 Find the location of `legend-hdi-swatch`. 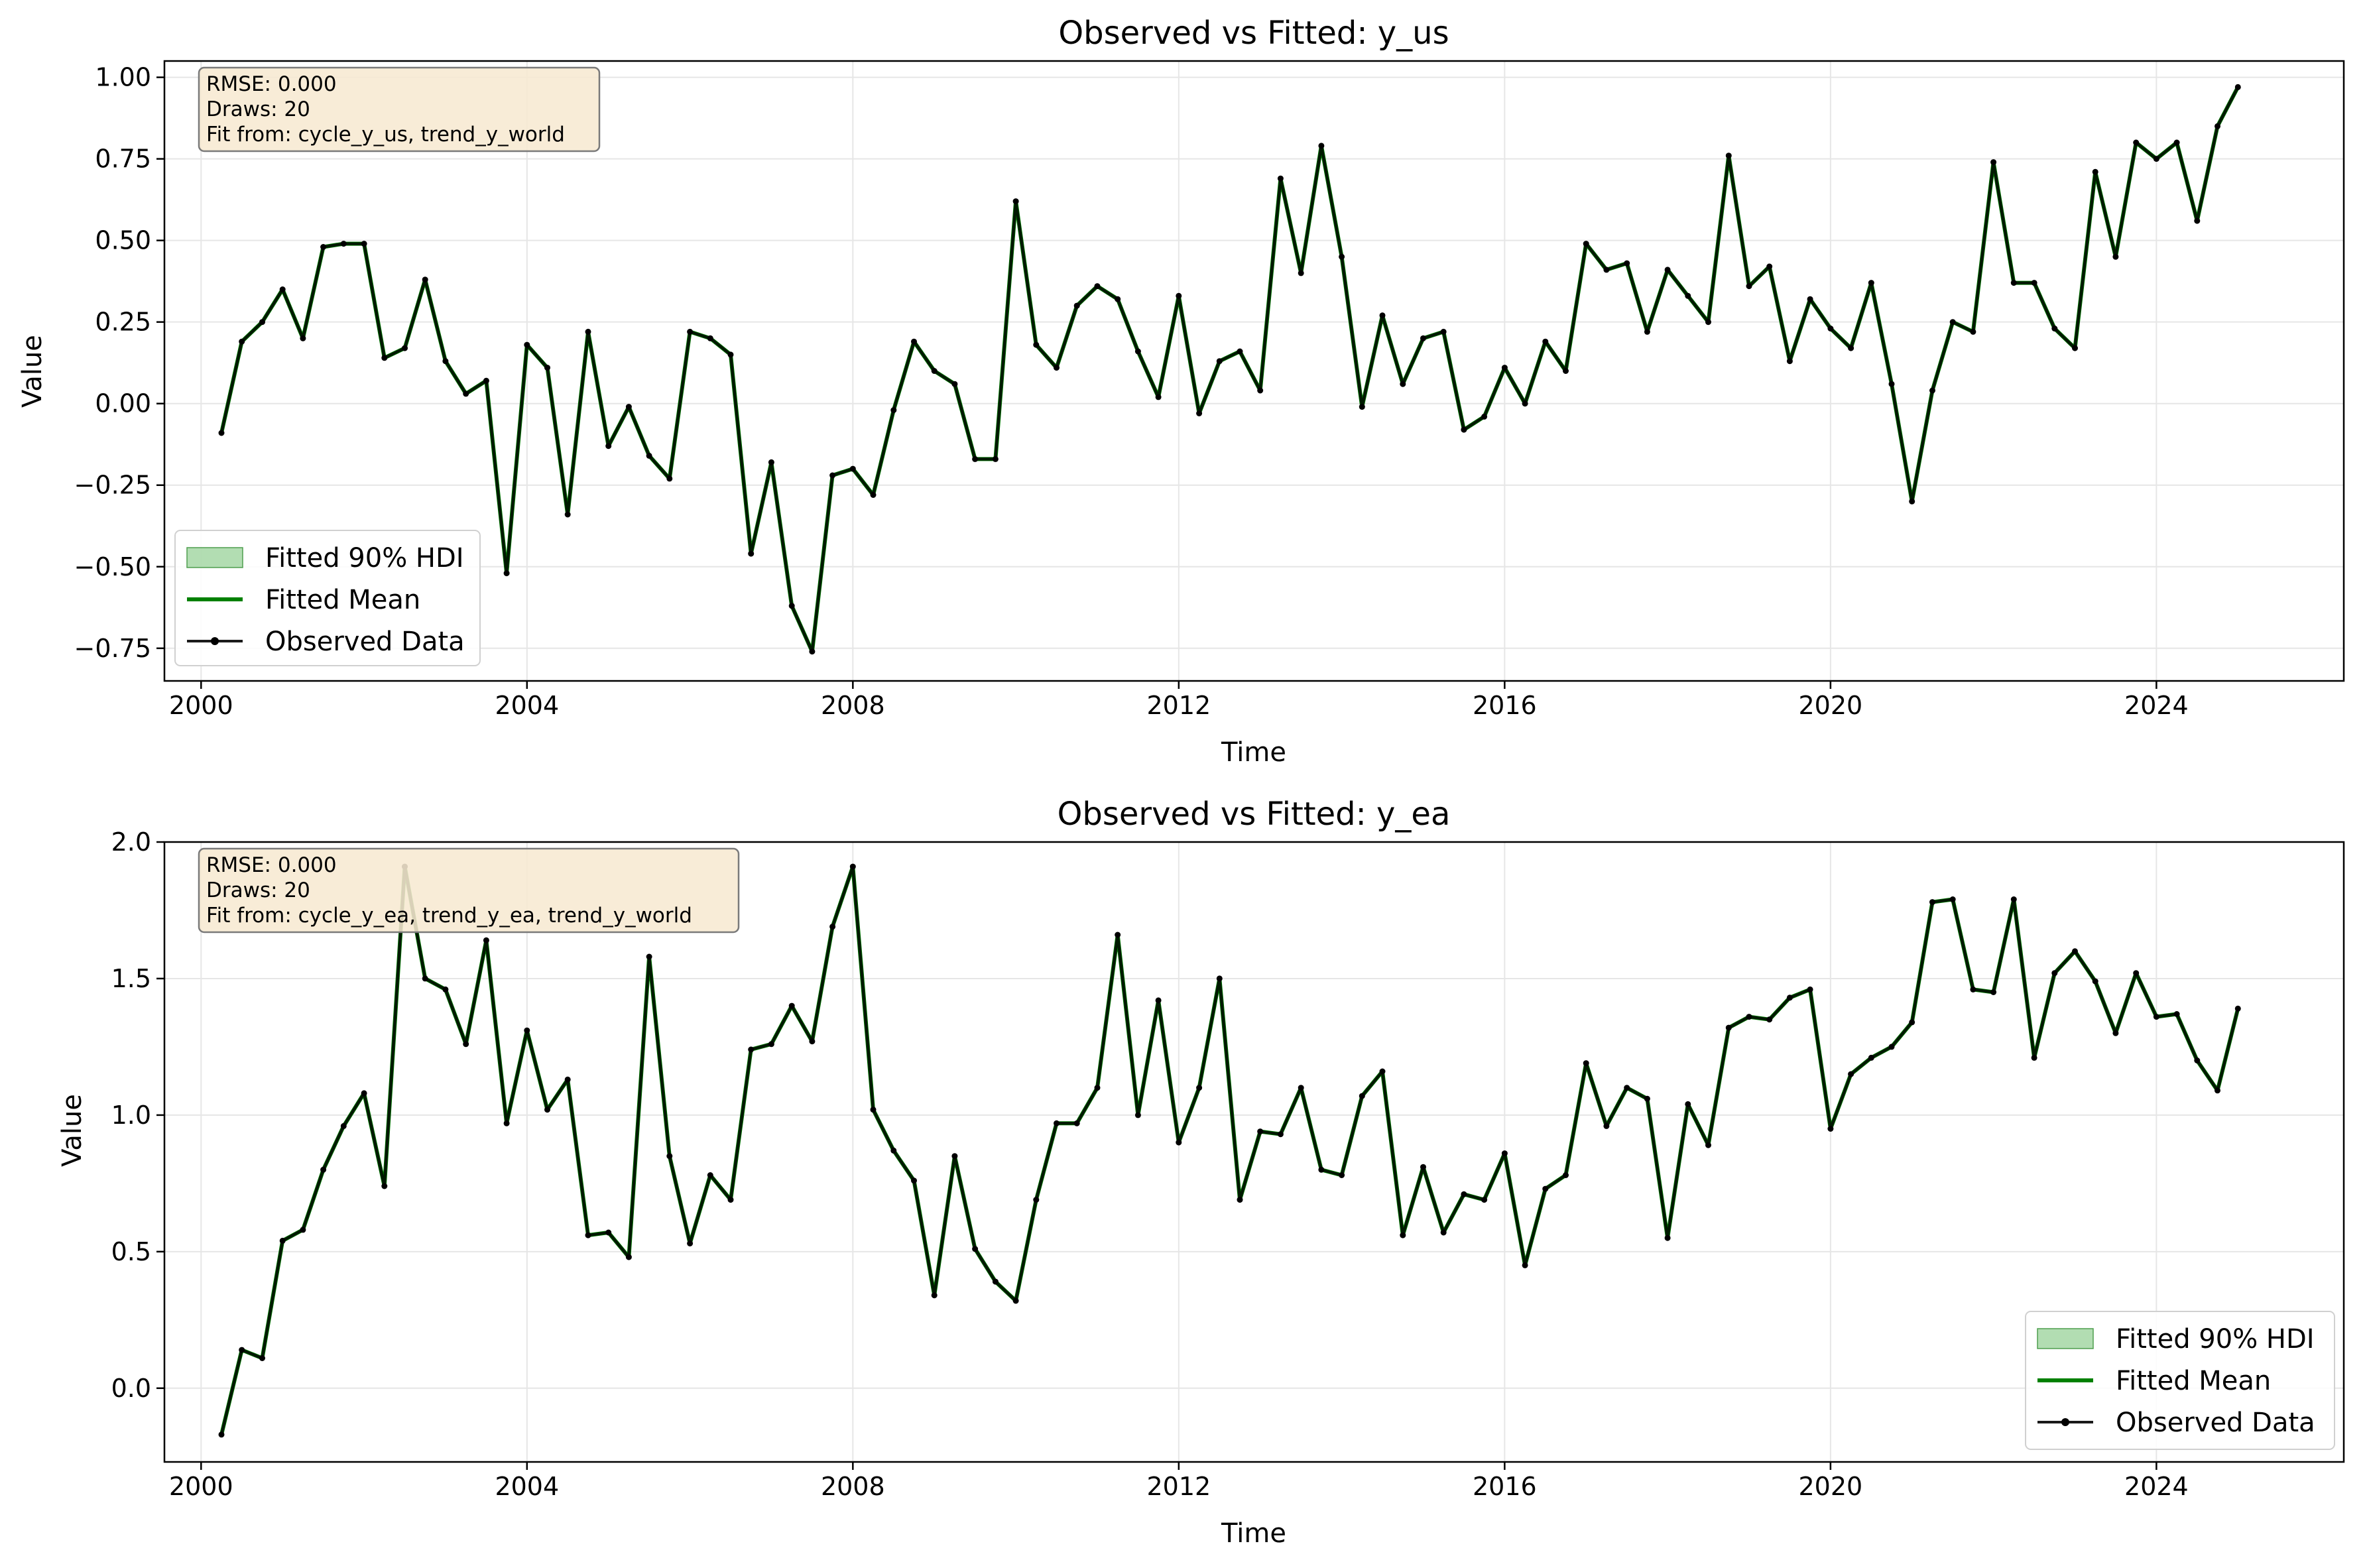

legend-hdi-swatch is located at coordinates (2065, 1338).